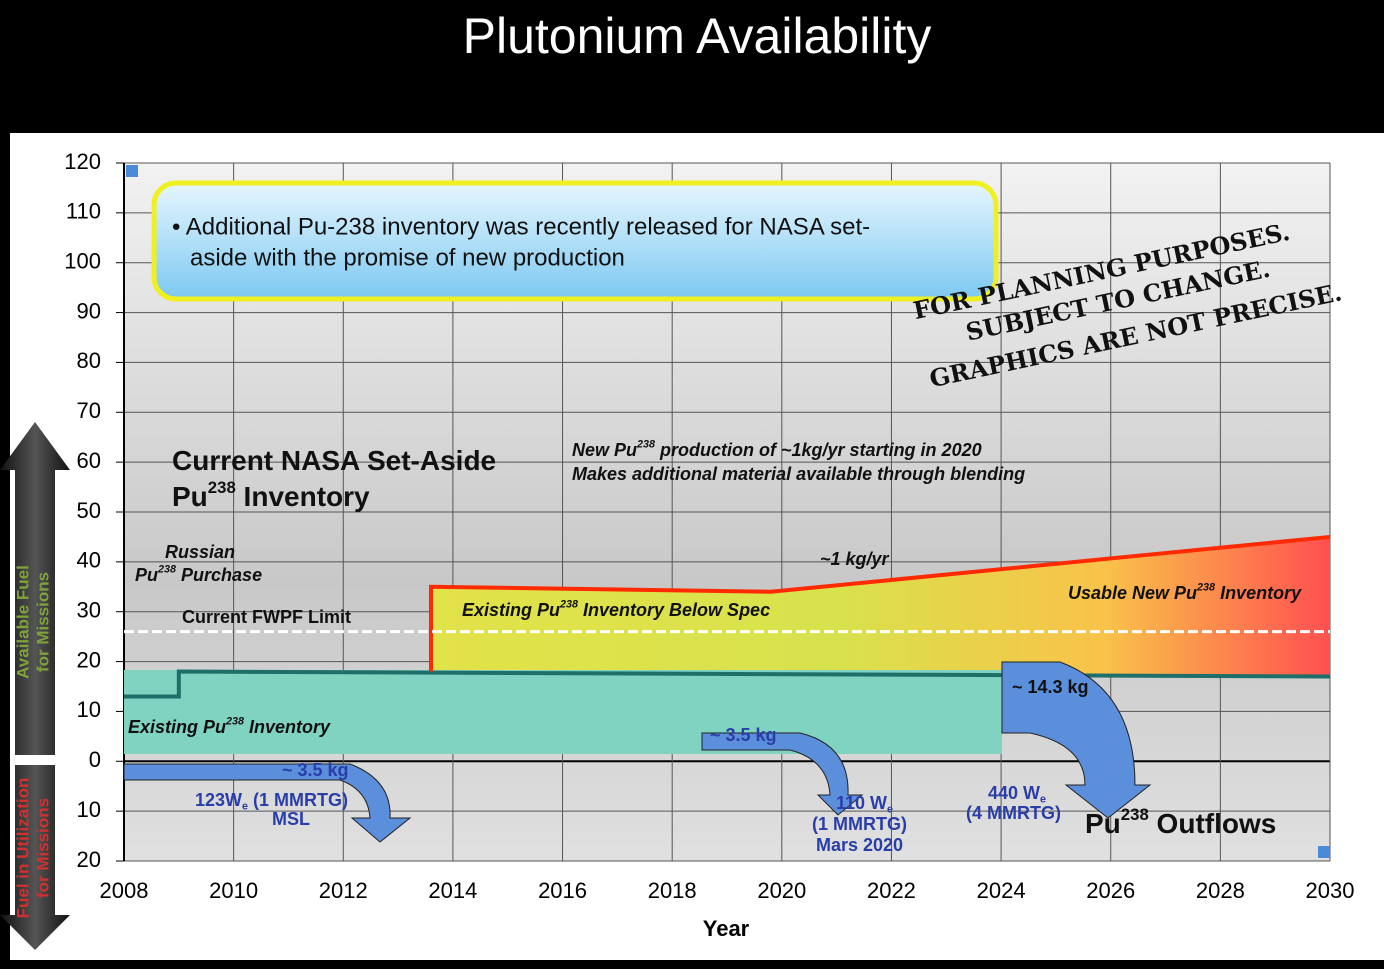  What do you see at coordinates (22, 622) in the screenshot?
I see `side-label: Available Fuel` at bounding box center [22, 622].